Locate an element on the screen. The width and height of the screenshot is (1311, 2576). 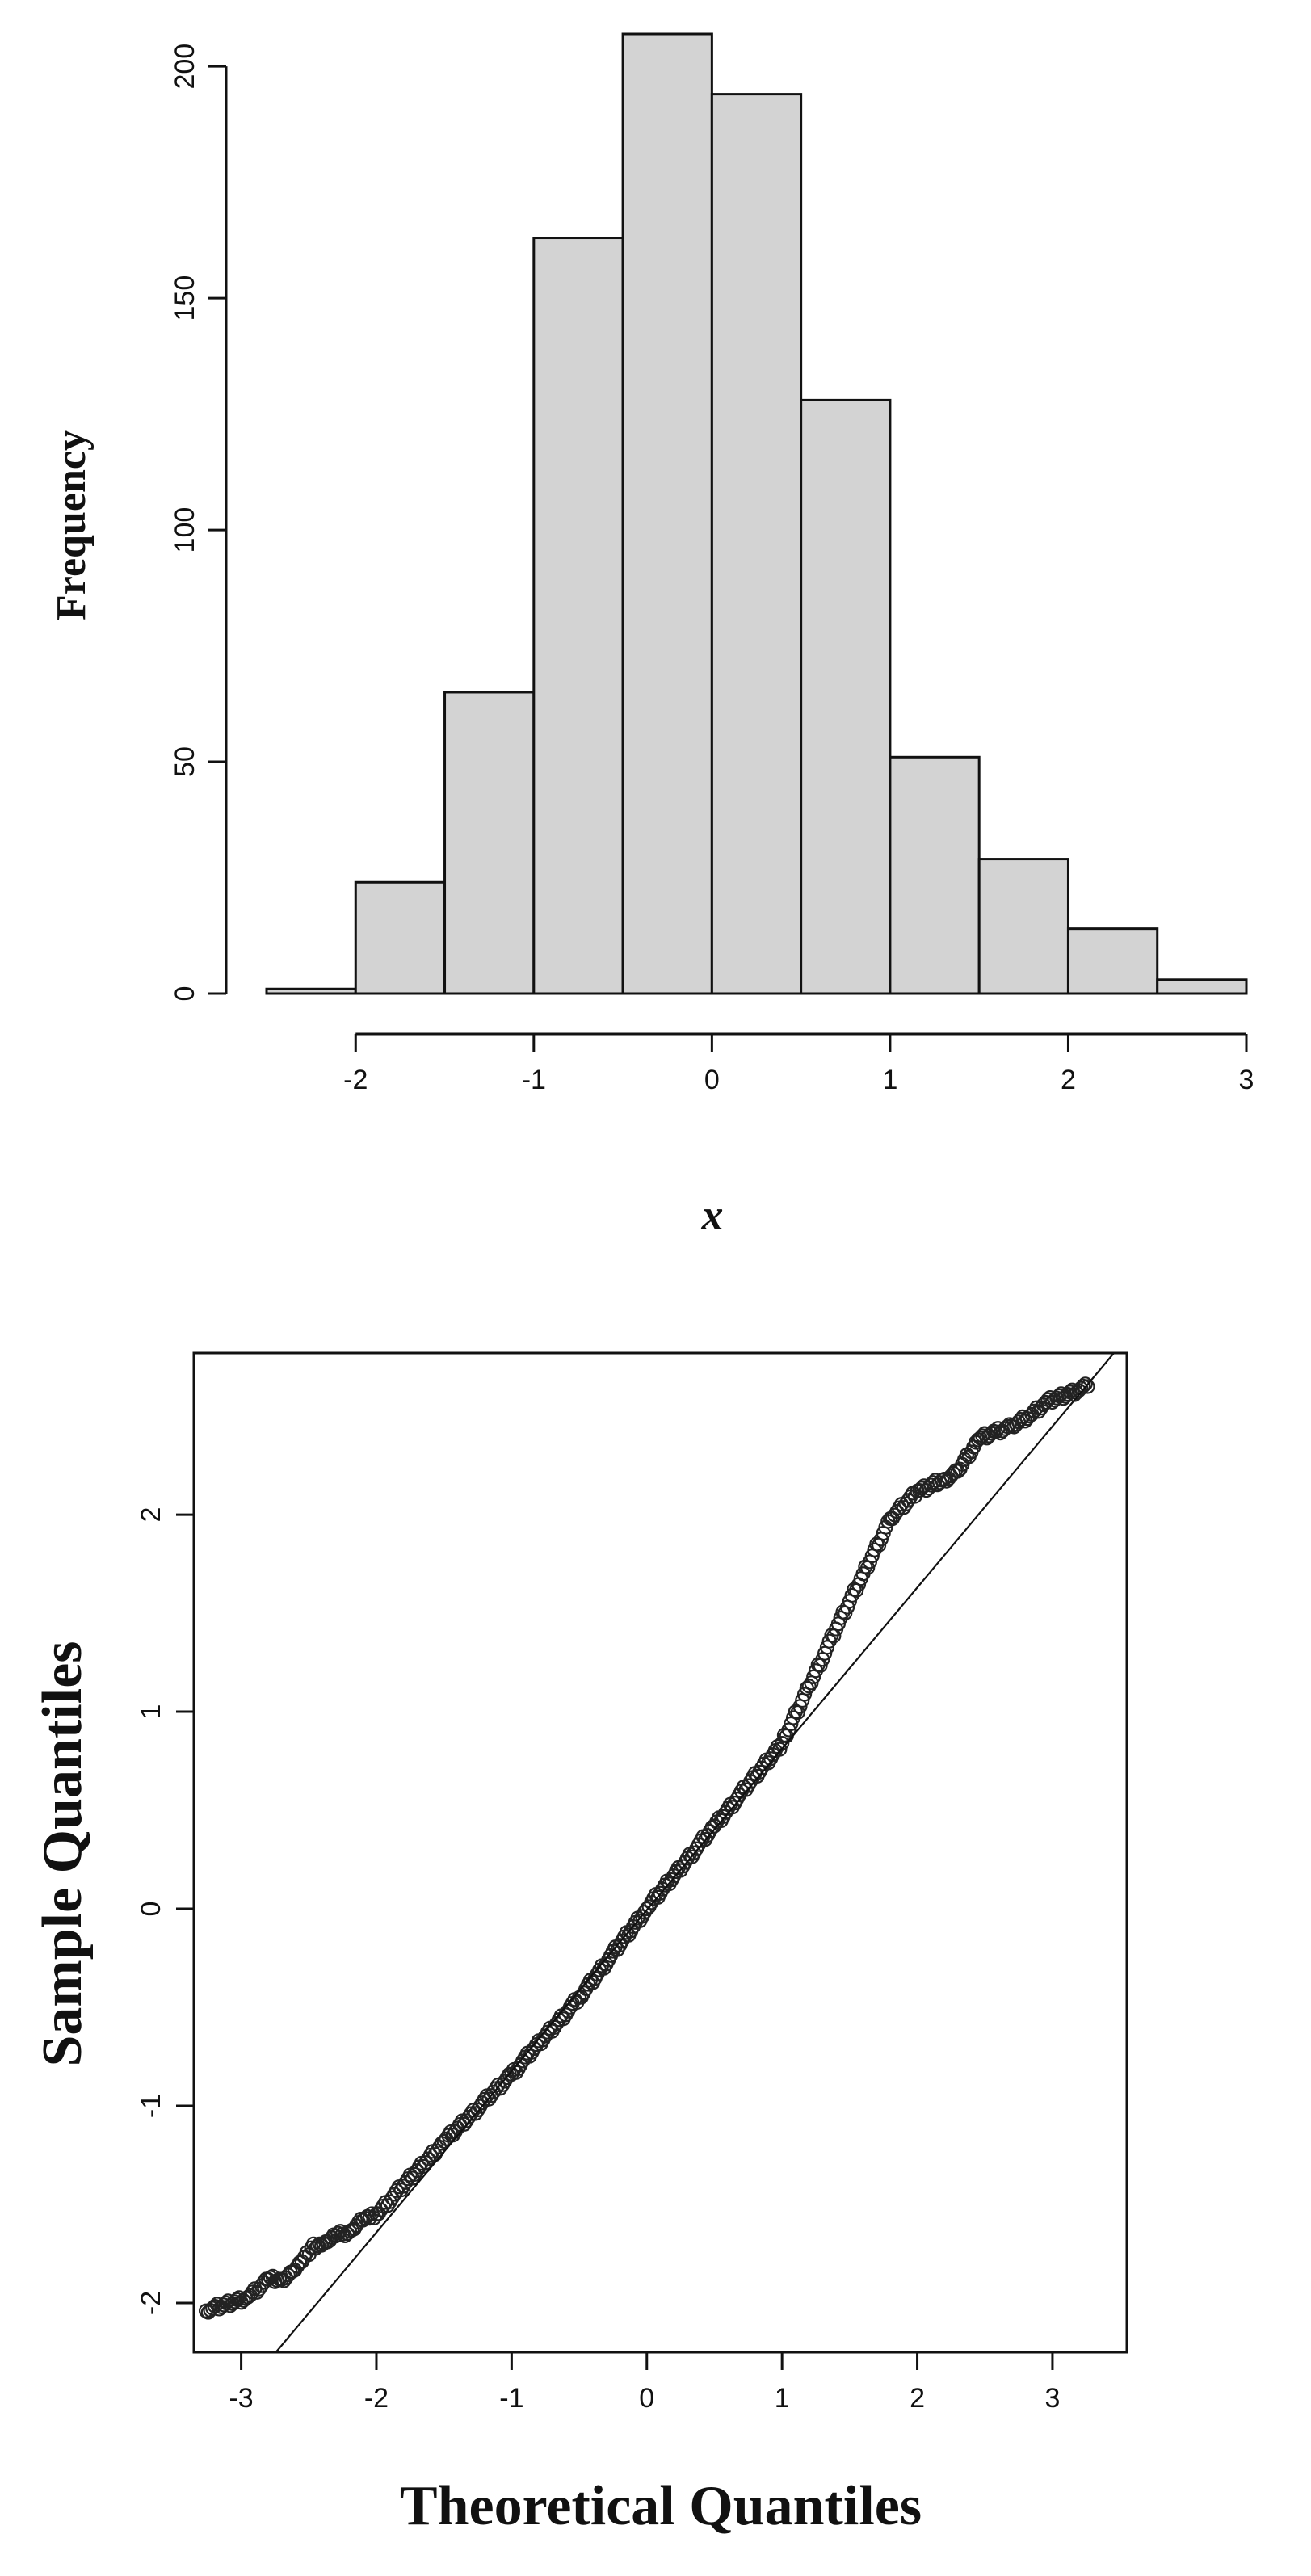
qq-y-tick-label: 2 is located at coordinates (151, 1515).